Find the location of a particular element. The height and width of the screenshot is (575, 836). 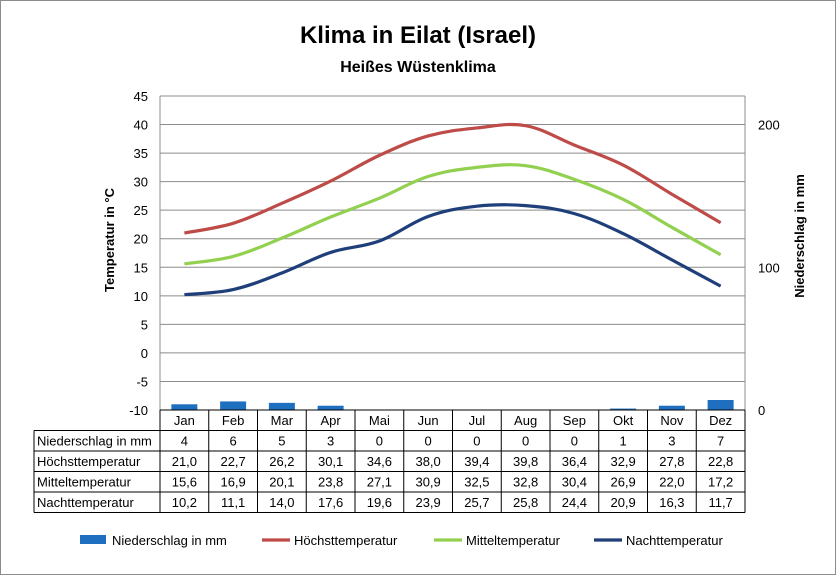

data-label: 1 is located at coordinates (623, 441).